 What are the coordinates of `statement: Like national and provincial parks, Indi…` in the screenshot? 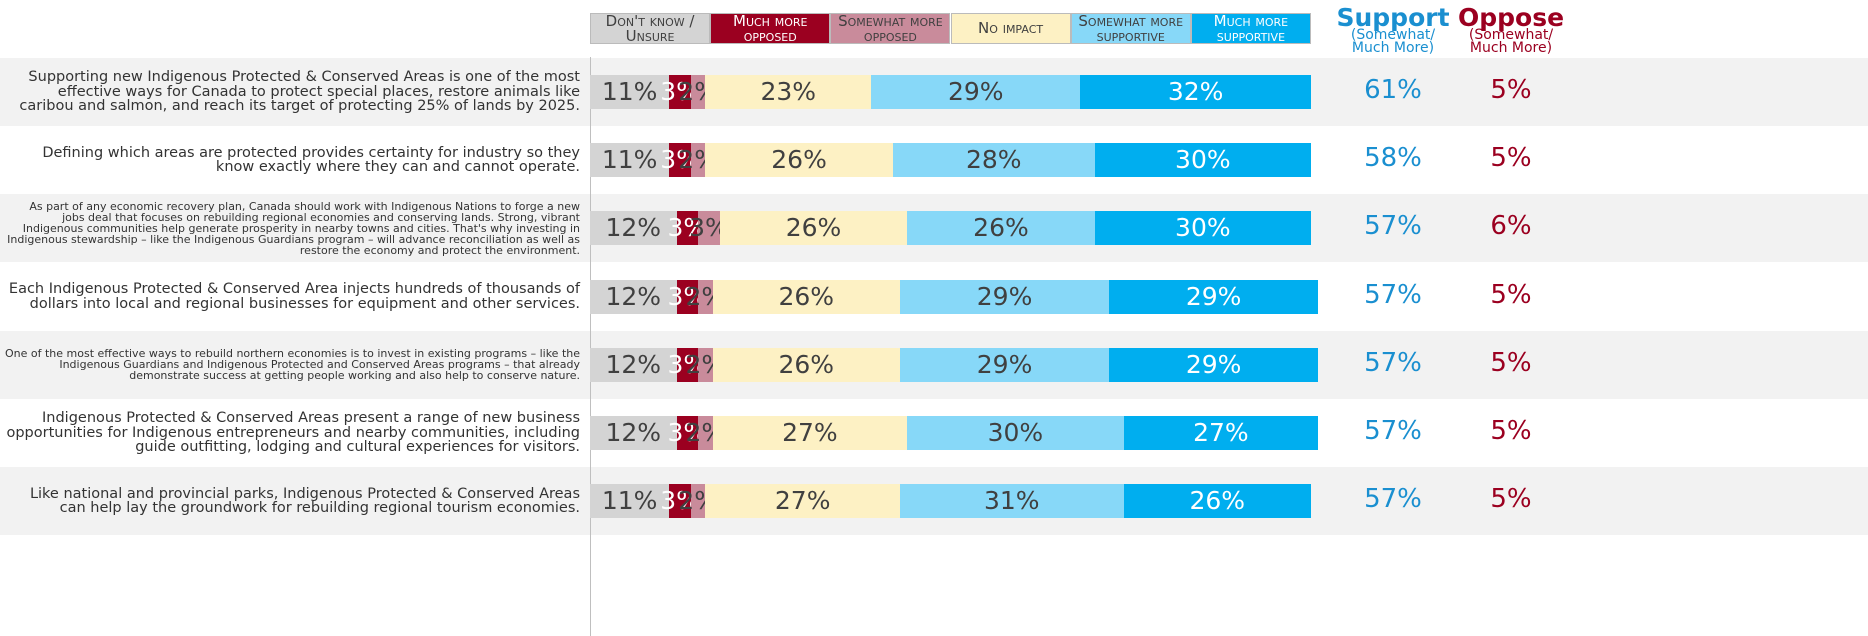 It's located at (304, 501).